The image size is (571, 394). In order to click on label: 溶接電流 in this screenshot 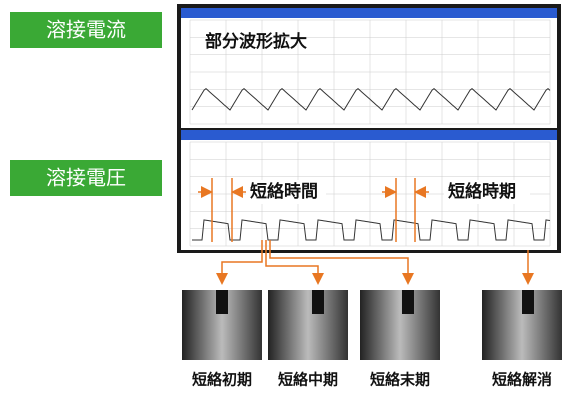, I will do `click(86, 30)`.